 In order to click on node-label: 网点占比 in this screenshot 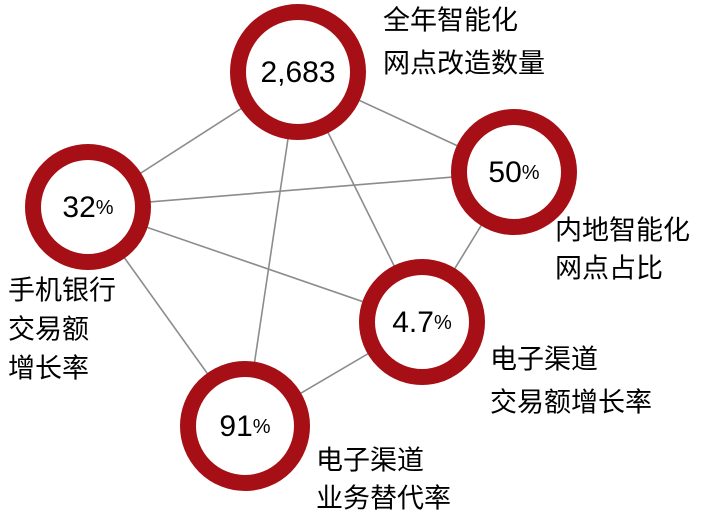, I will do `click(609, 269)`.